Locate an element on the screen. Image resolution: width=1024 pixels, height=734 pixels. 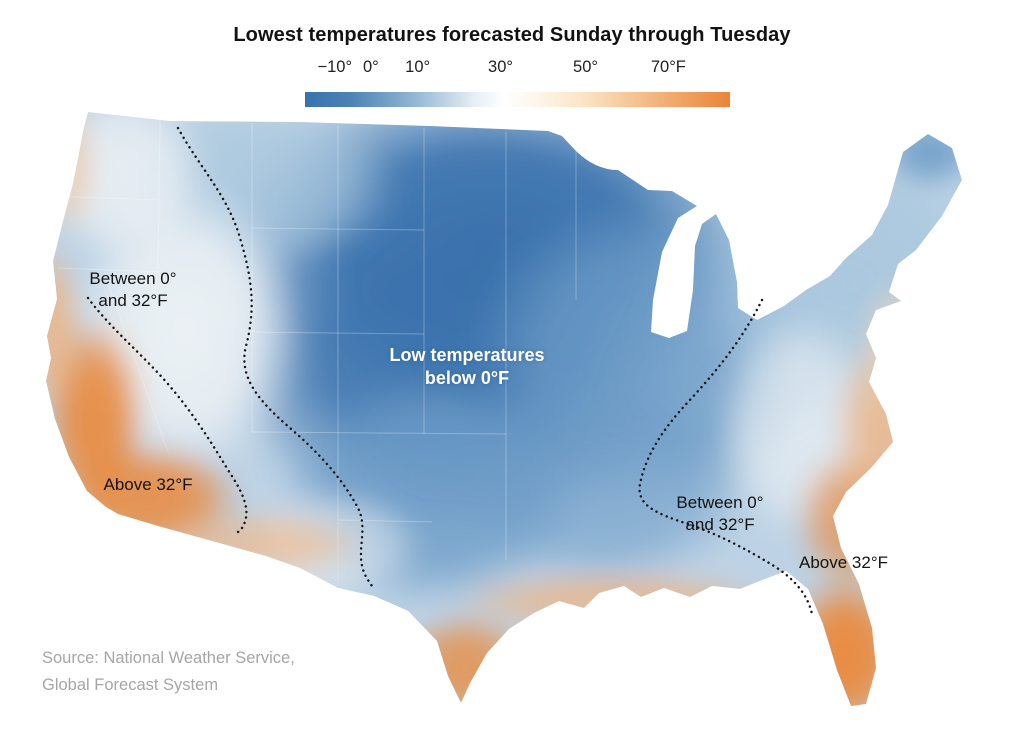
legend-tick-0: 0° is located at coordinates (370, 67).